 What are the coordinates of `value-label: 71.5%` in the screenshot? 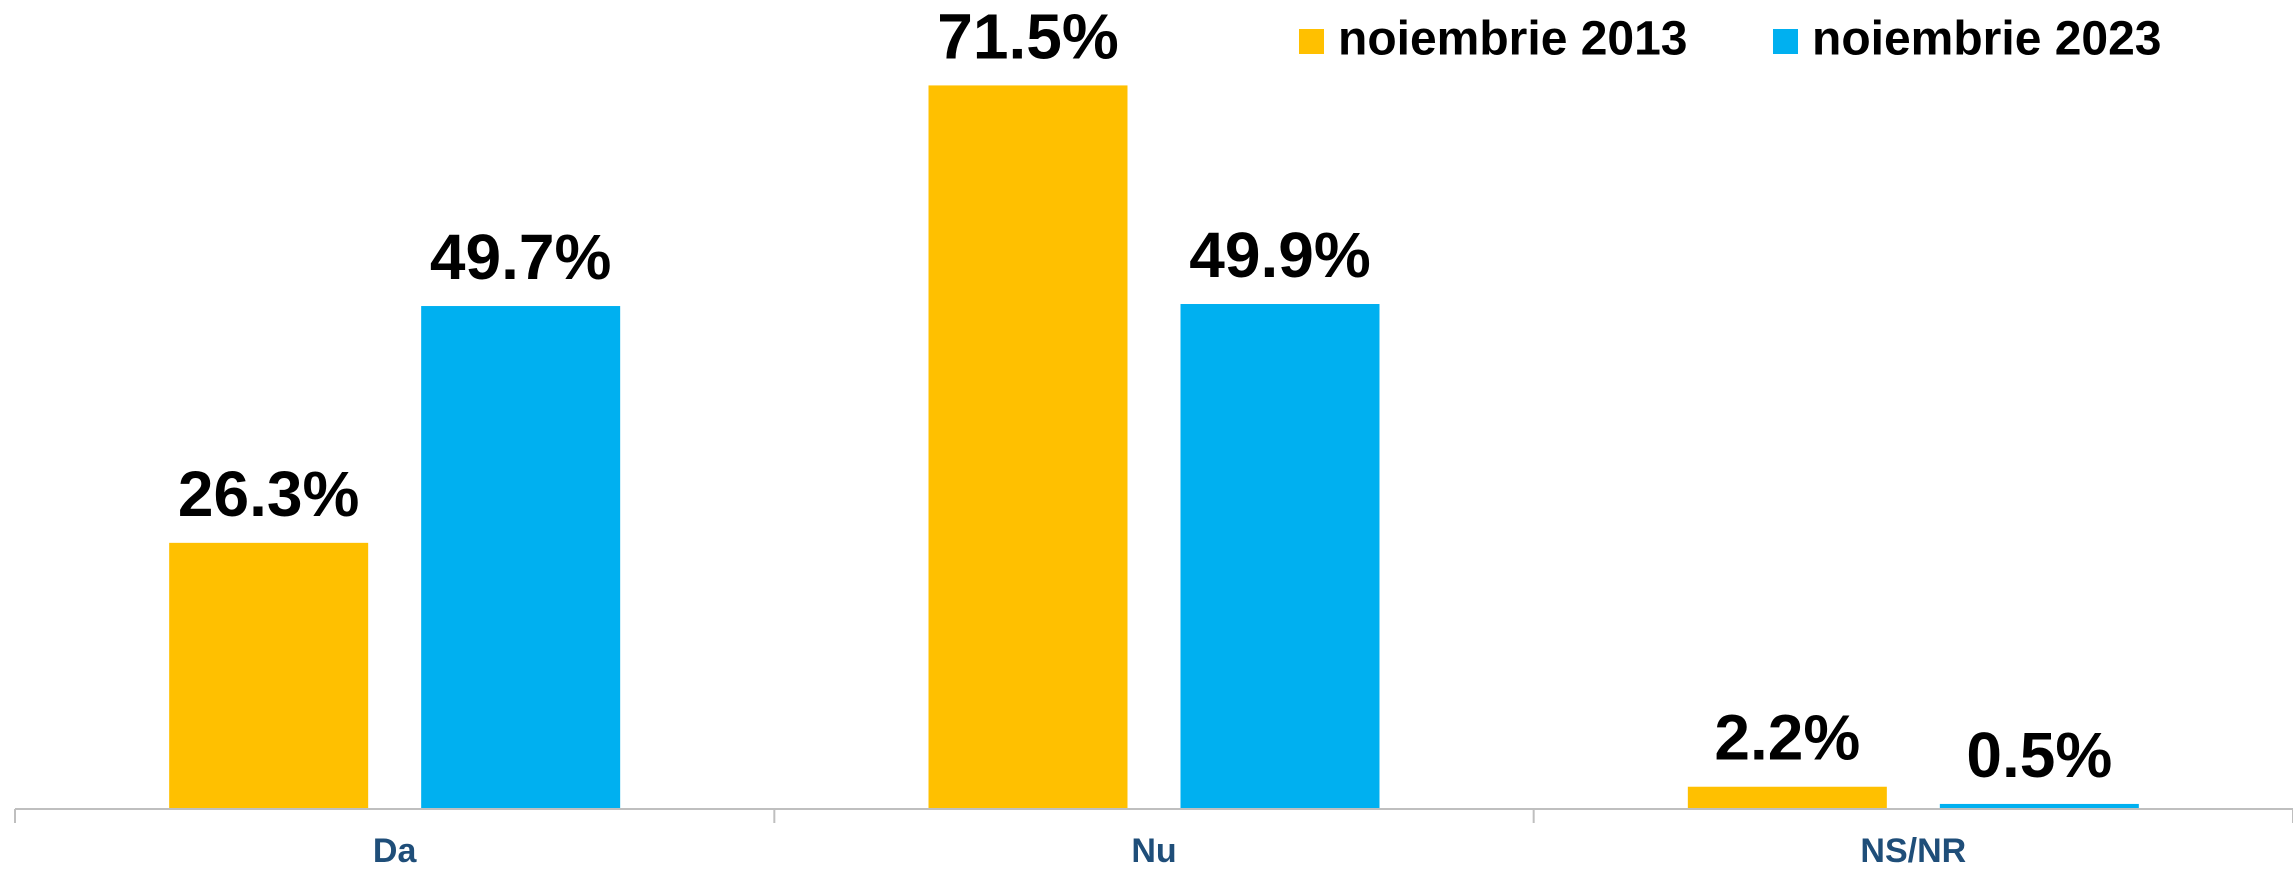 It's located at (1027, 36).